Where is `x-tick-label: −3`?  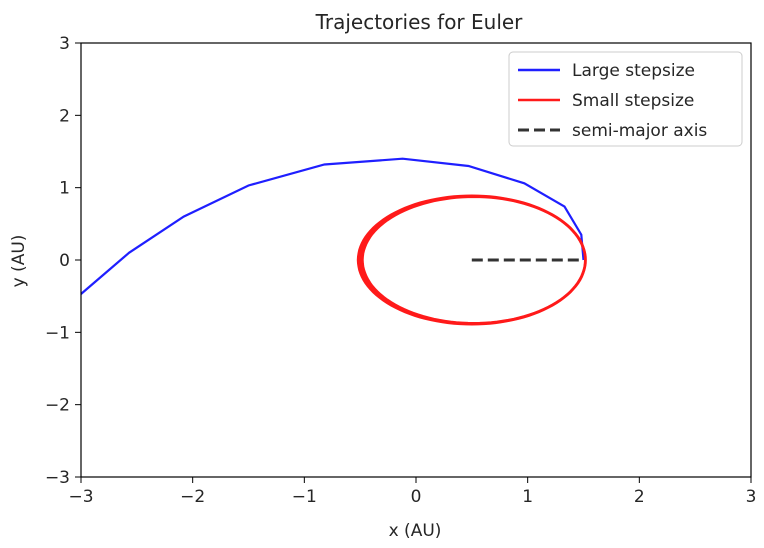 x-tick-label: −3 is located at coordinates (80, 497).